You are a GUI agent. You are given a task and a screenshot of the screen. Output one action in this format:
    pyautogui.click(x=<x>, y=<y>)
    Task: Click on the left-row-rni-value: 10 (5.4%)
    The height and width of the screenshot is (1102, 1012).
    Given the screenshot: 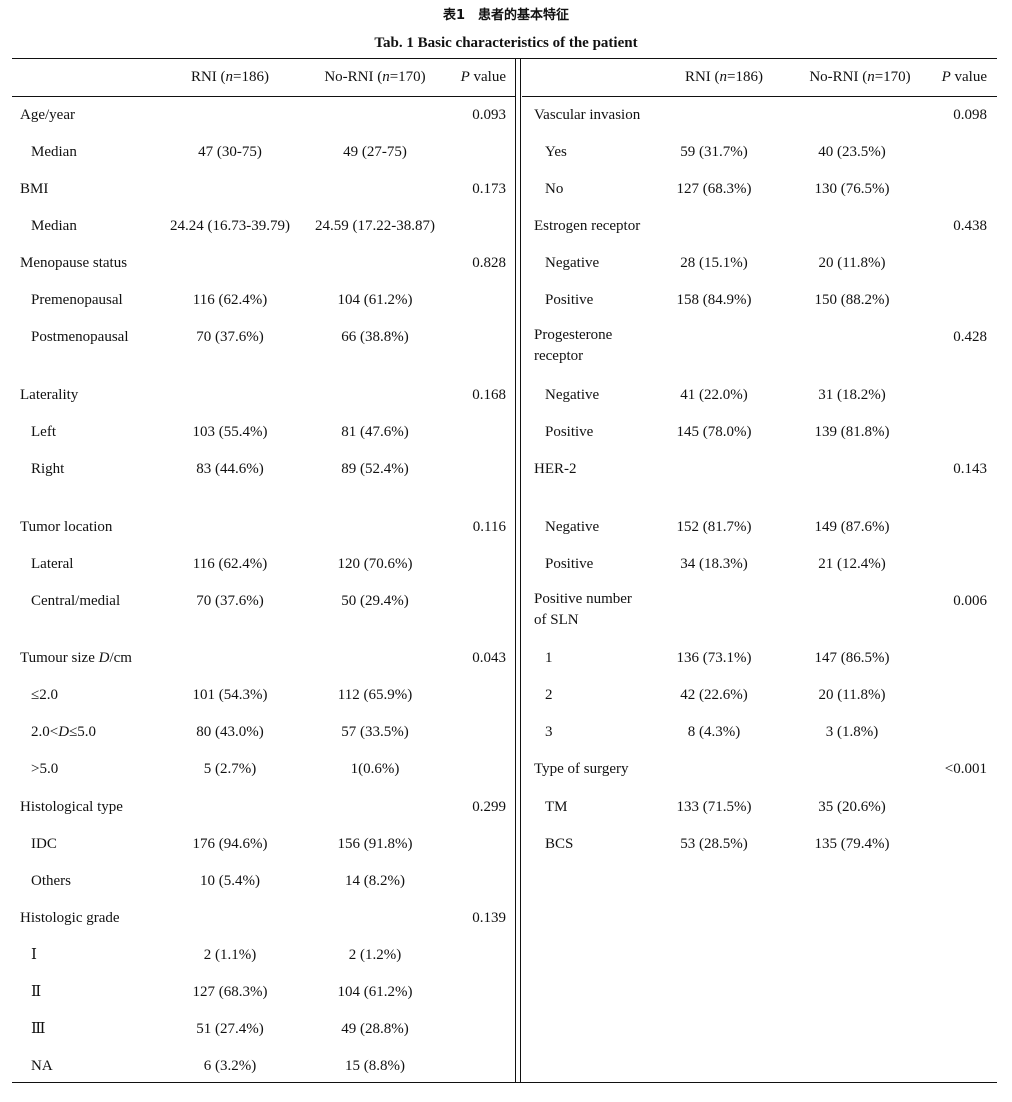 What is the action you would take?
    pyautogui.click(x=230, y=881)
    